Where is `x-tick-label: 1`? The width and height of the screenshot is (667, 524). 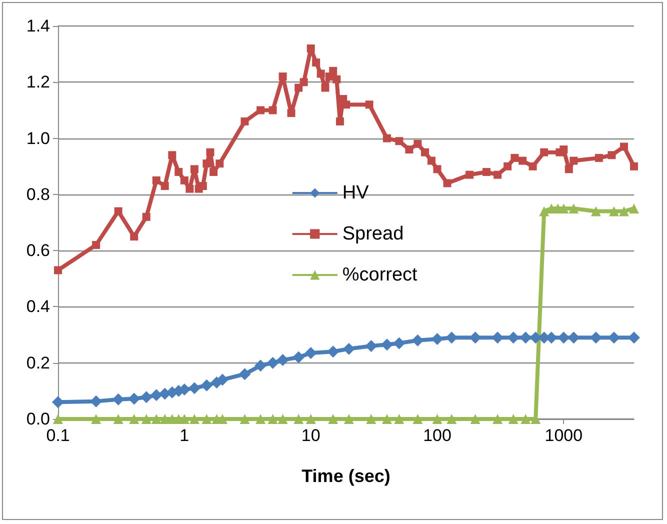 x-tick-label: 1 is located at coordinates (185, 435).